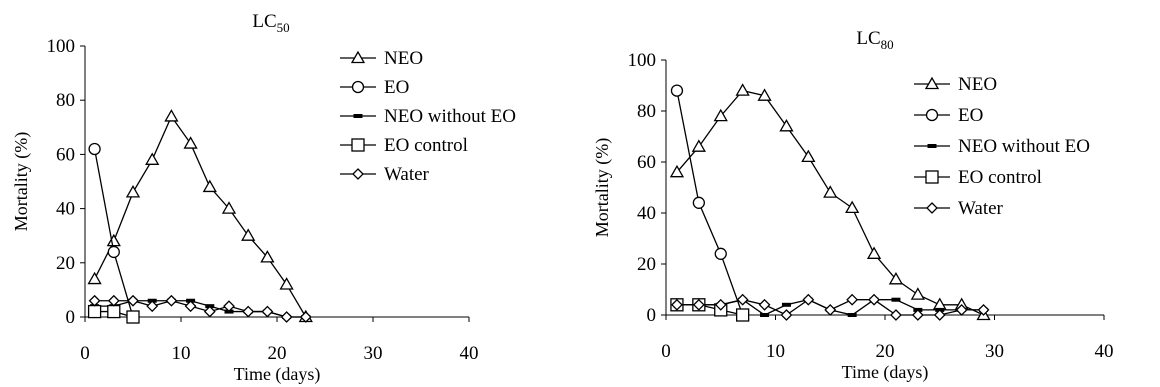  What do you see at coordinates (469, 353) in the screenshot?
I see `x-tick-label: 40` at bounding box center [469, 353].